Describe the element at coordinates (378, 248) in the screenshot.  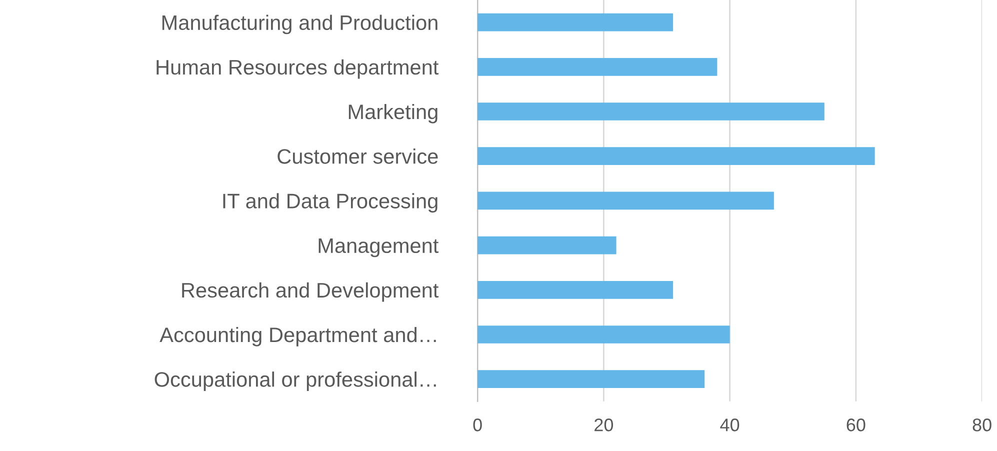
I see `y-tick-label: Management` at that location.